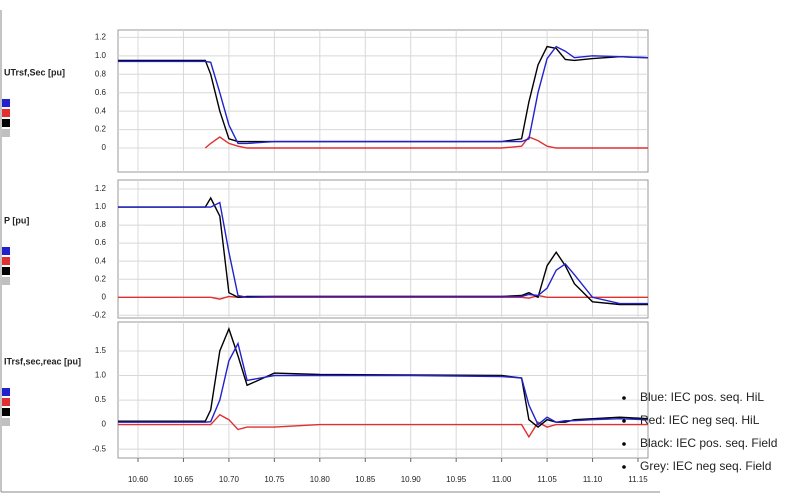 The width and height of the screenshot is (800, 500). I want to click on legend-label: Red: IEC neg seq. HiL, so click(700, 420).